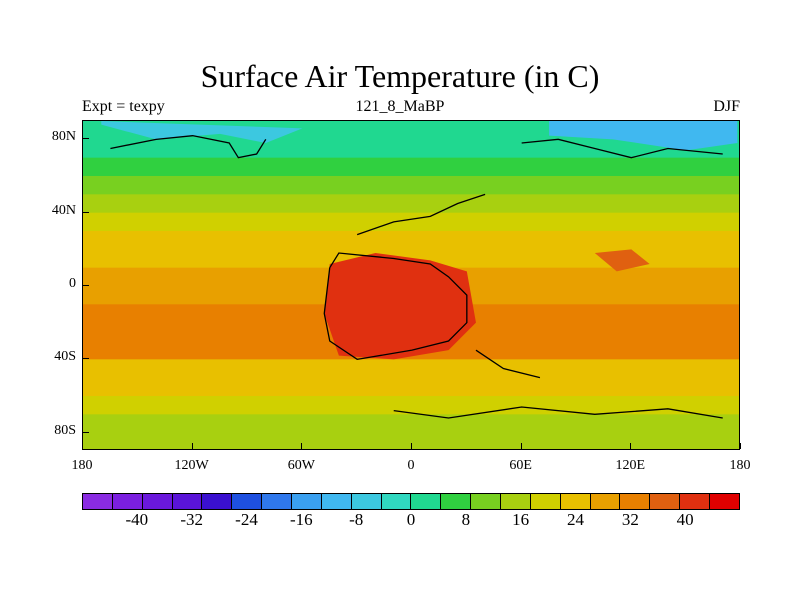 Image resolution: width=800 pixels, height=600 pixels. What do you see at coordinates (575, 519) in the screenshot?
I see `color-legend-label: 24` at bounding box center [575, 519].